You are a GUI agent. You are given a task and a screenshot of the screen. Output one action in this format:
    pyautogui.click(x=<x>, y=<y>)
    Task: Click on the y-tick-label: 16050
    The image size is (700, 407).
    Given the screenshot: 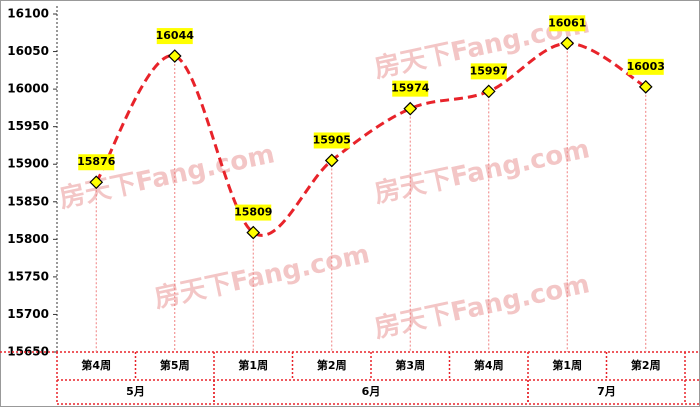 What is the action you would take?
    pyautogui.click(x=28, y=51)
    